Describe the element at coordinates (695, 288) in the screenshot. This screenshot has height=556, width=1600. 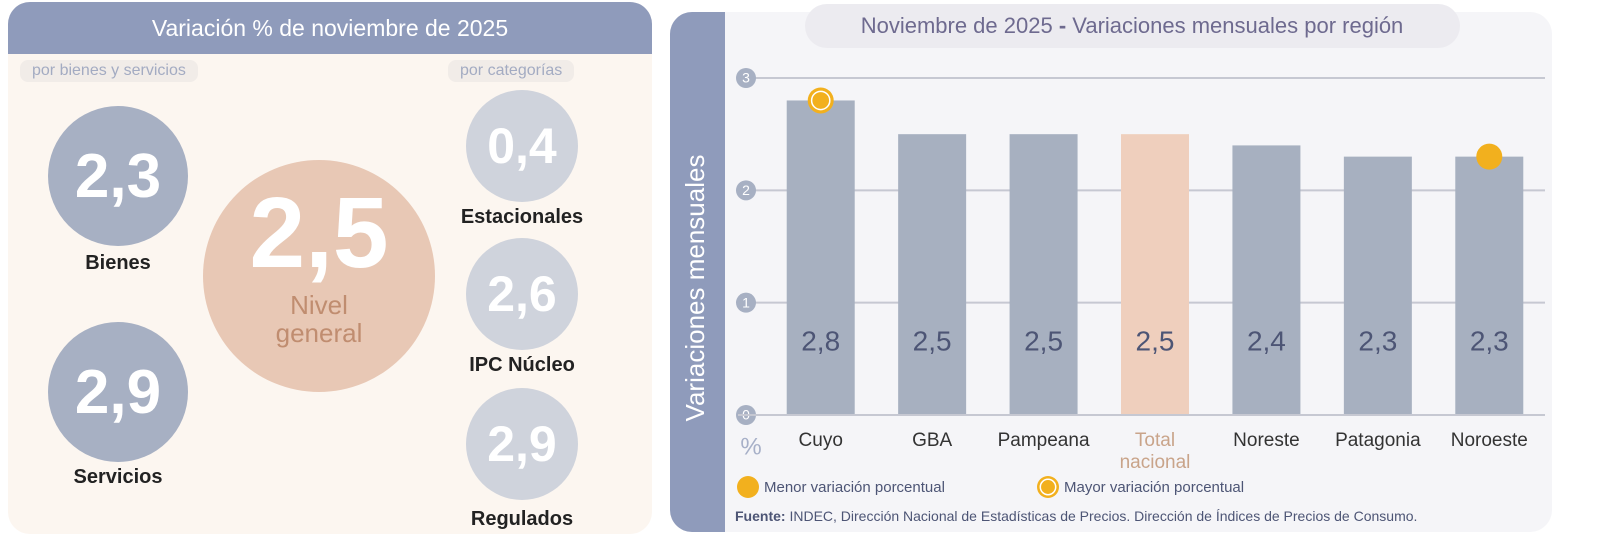
I see `y-axis-label: Variaciones mensuales` at that location.